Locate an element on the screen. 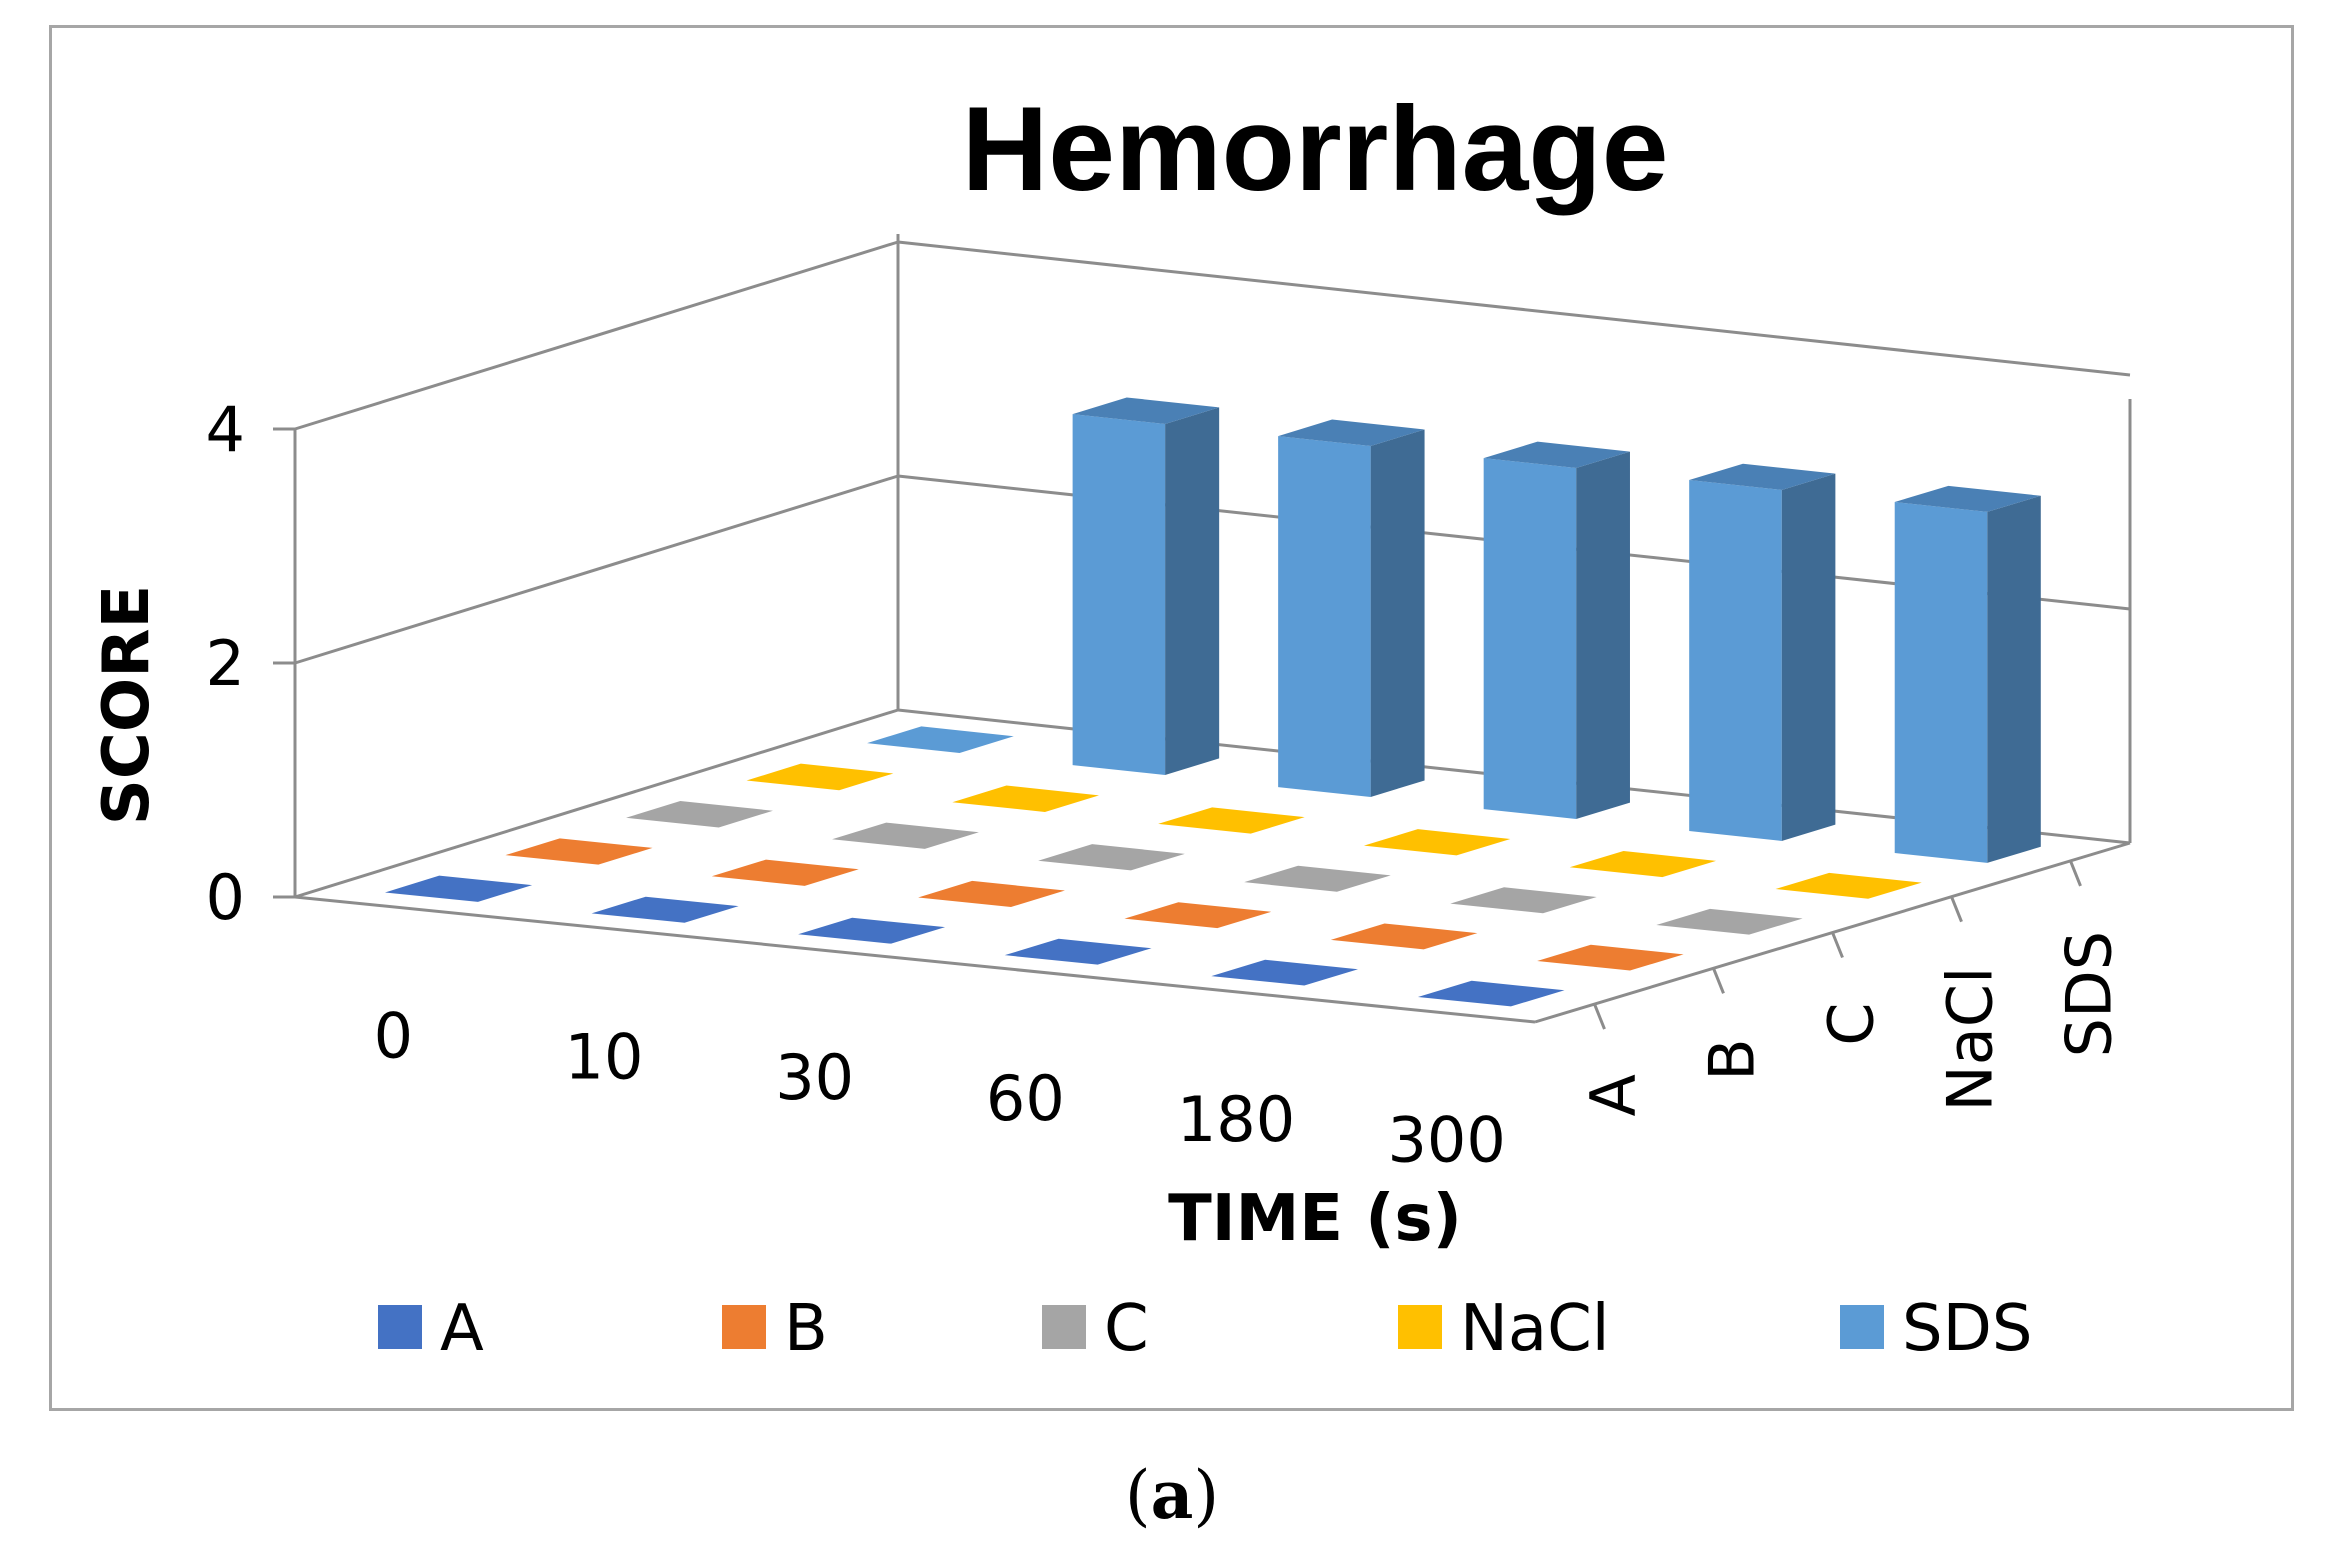 The width and height of the screenshot is (2345, 1548). depth-tick-label: B is located at coordinates (1732, 1059).